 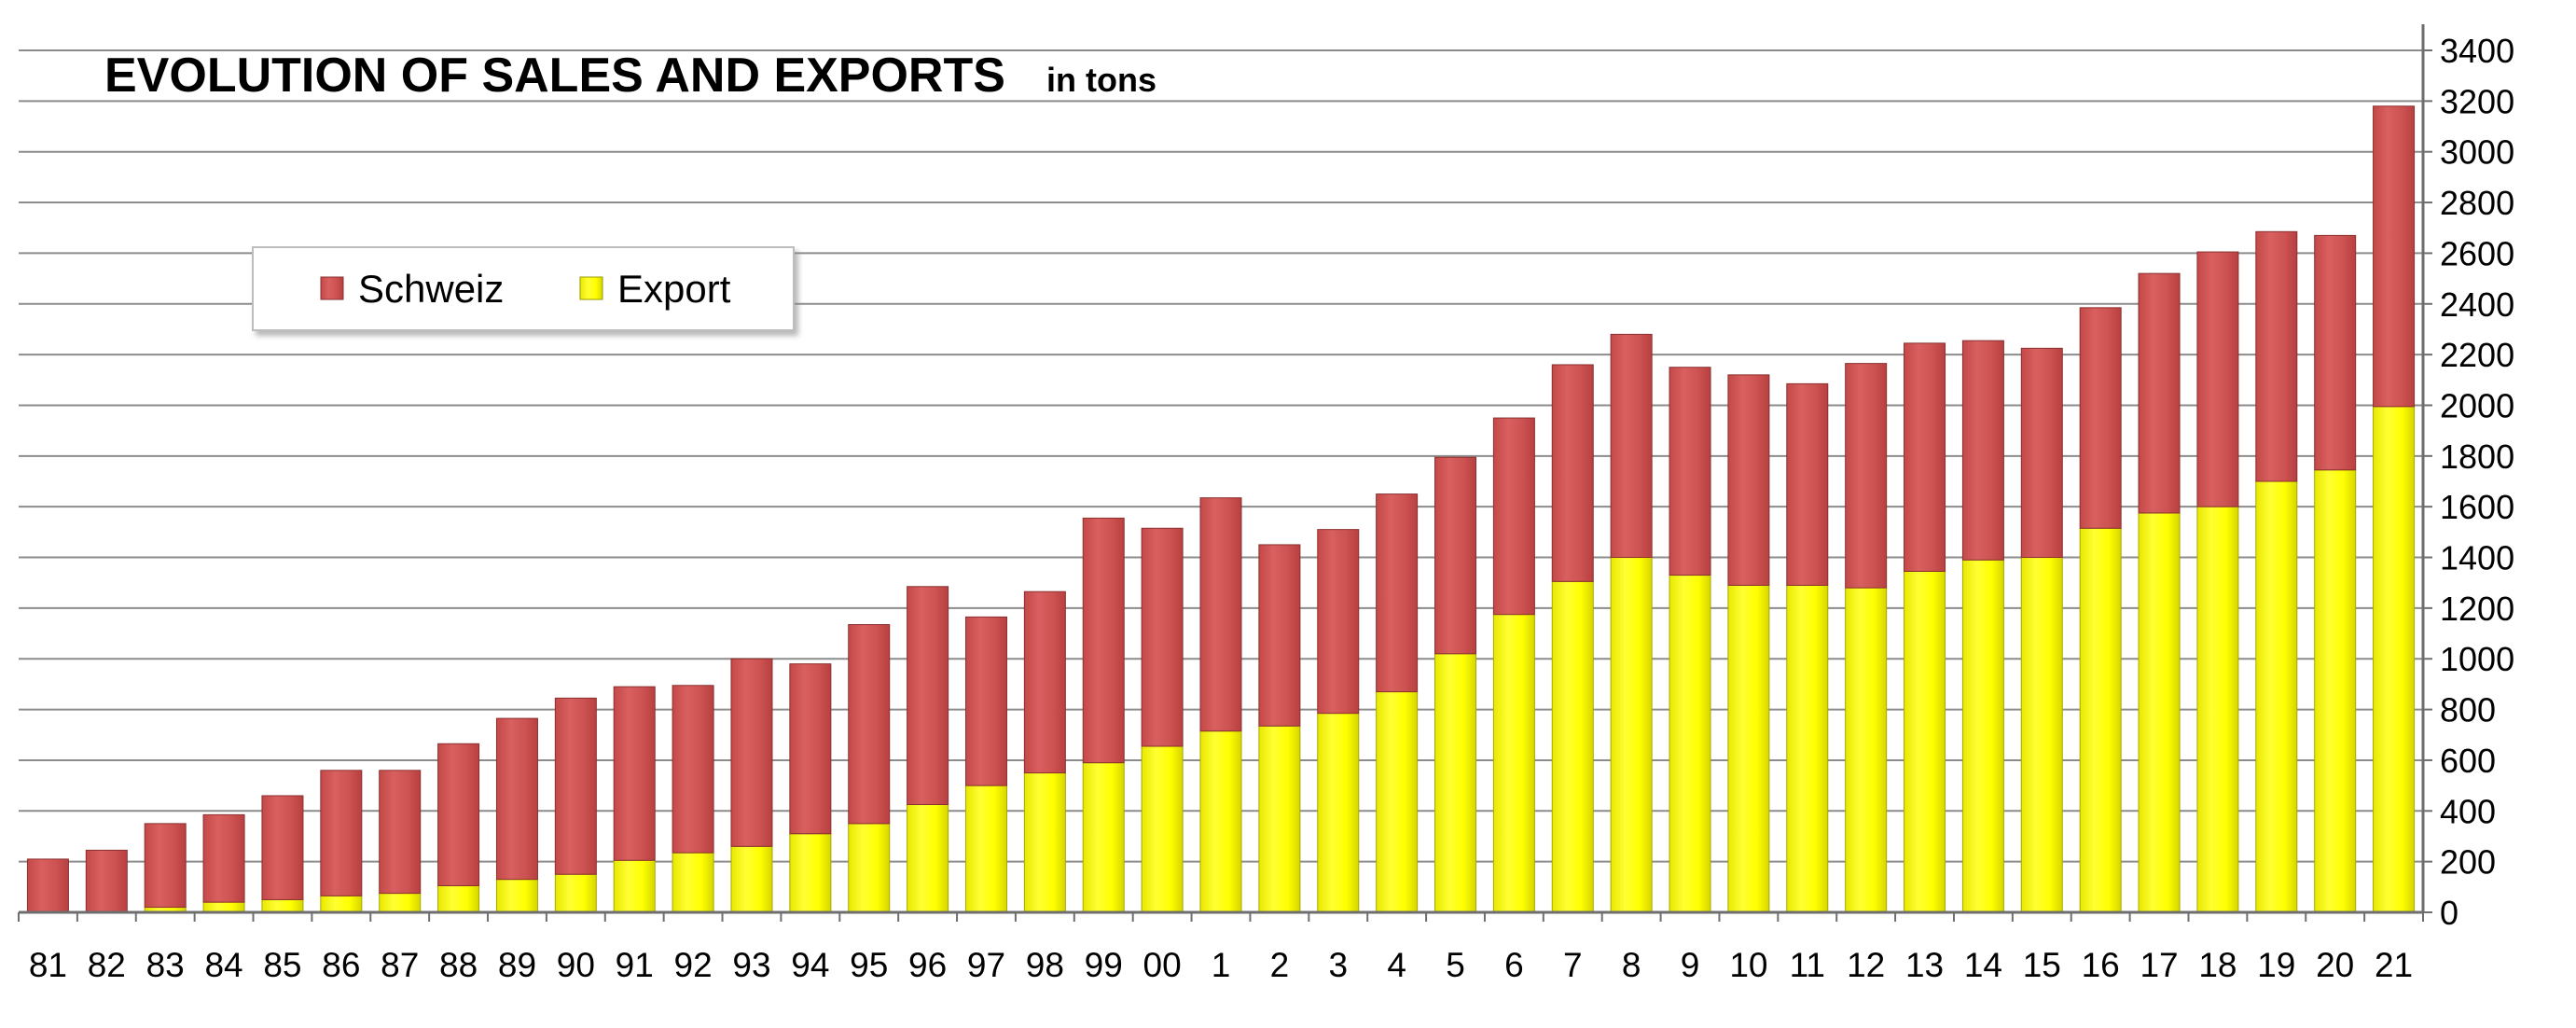 I want to click on x-tick-label: 20, so click(x=2335, y=965).